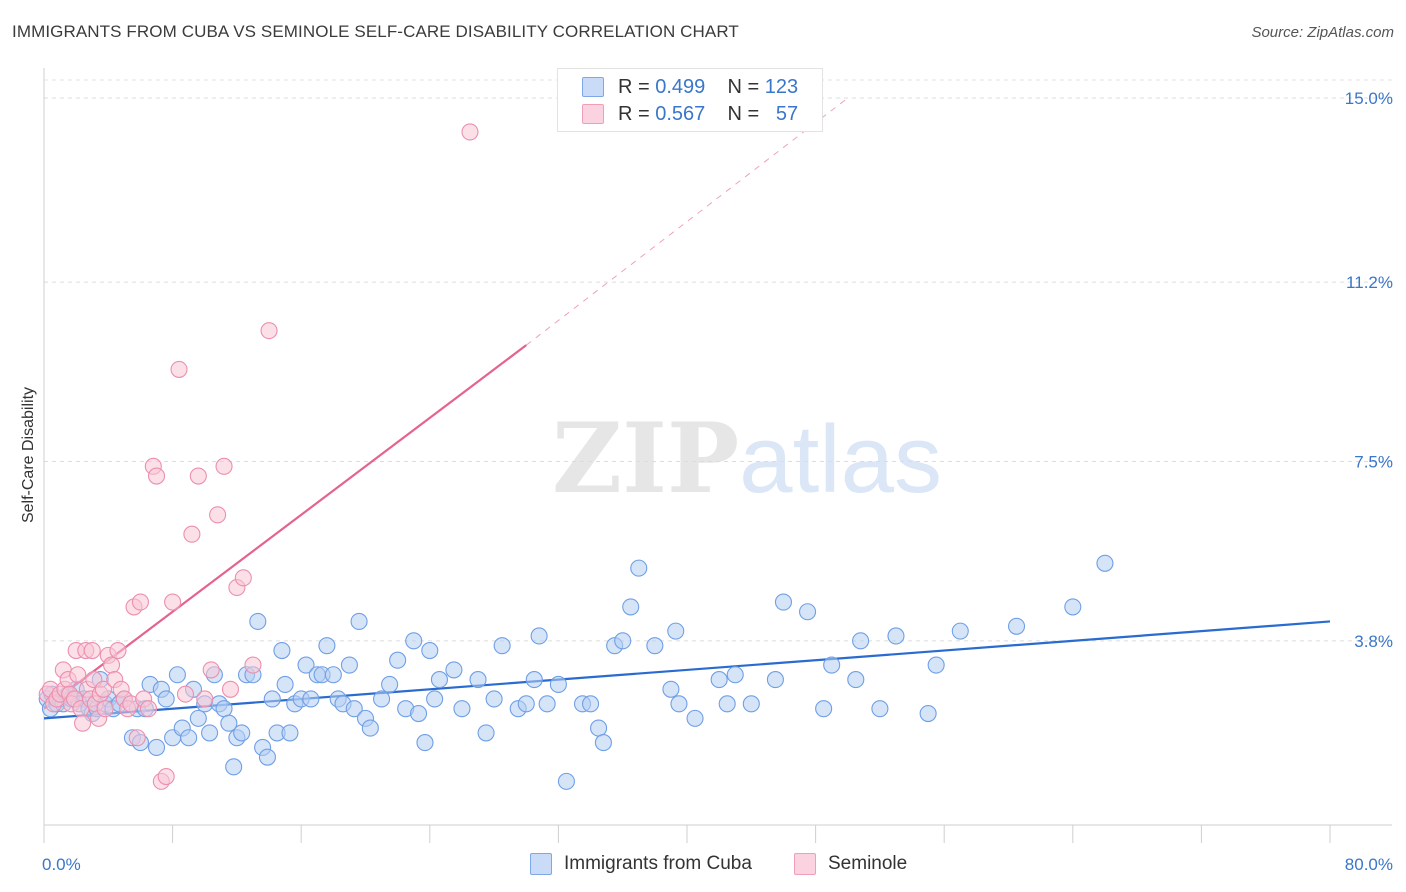 This screenshot has width=1406, height=892. What do you see at coordinates (541, 864) in the screenshot?
I see `bottom-legend-swatch-cuba` at bounding box center [541, 864].